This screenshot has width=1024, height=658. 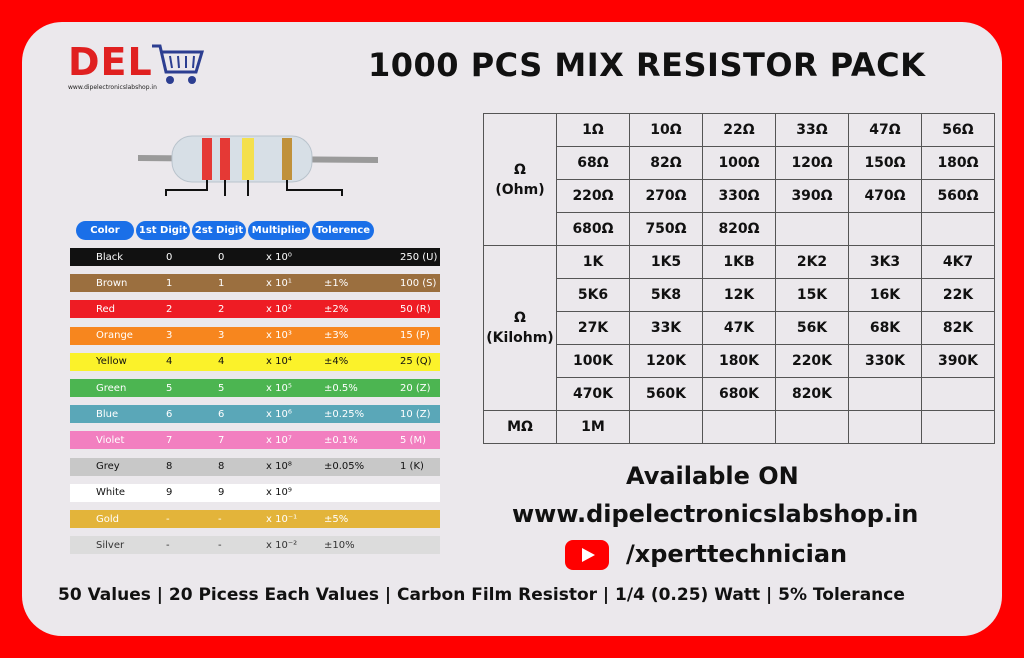 What do you see at coordinates (336, 362) in the screenshot?
I see `tolerance: ±4%` at bounding box center [336, 362].